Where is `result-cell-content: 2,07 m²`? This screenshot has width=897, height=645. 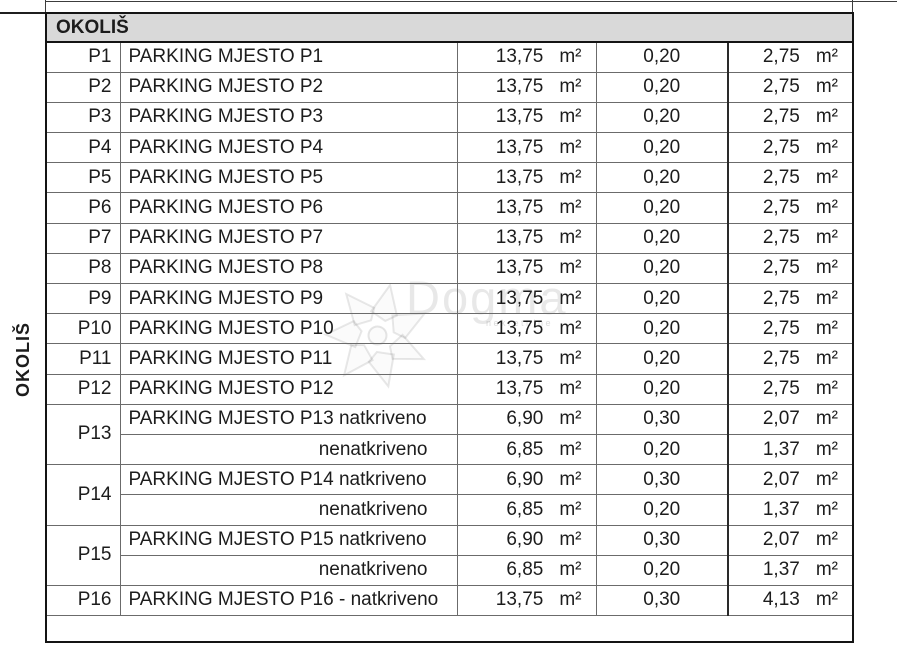
result-cell-content: 2,07 m² is located at coordinates (790, 480).